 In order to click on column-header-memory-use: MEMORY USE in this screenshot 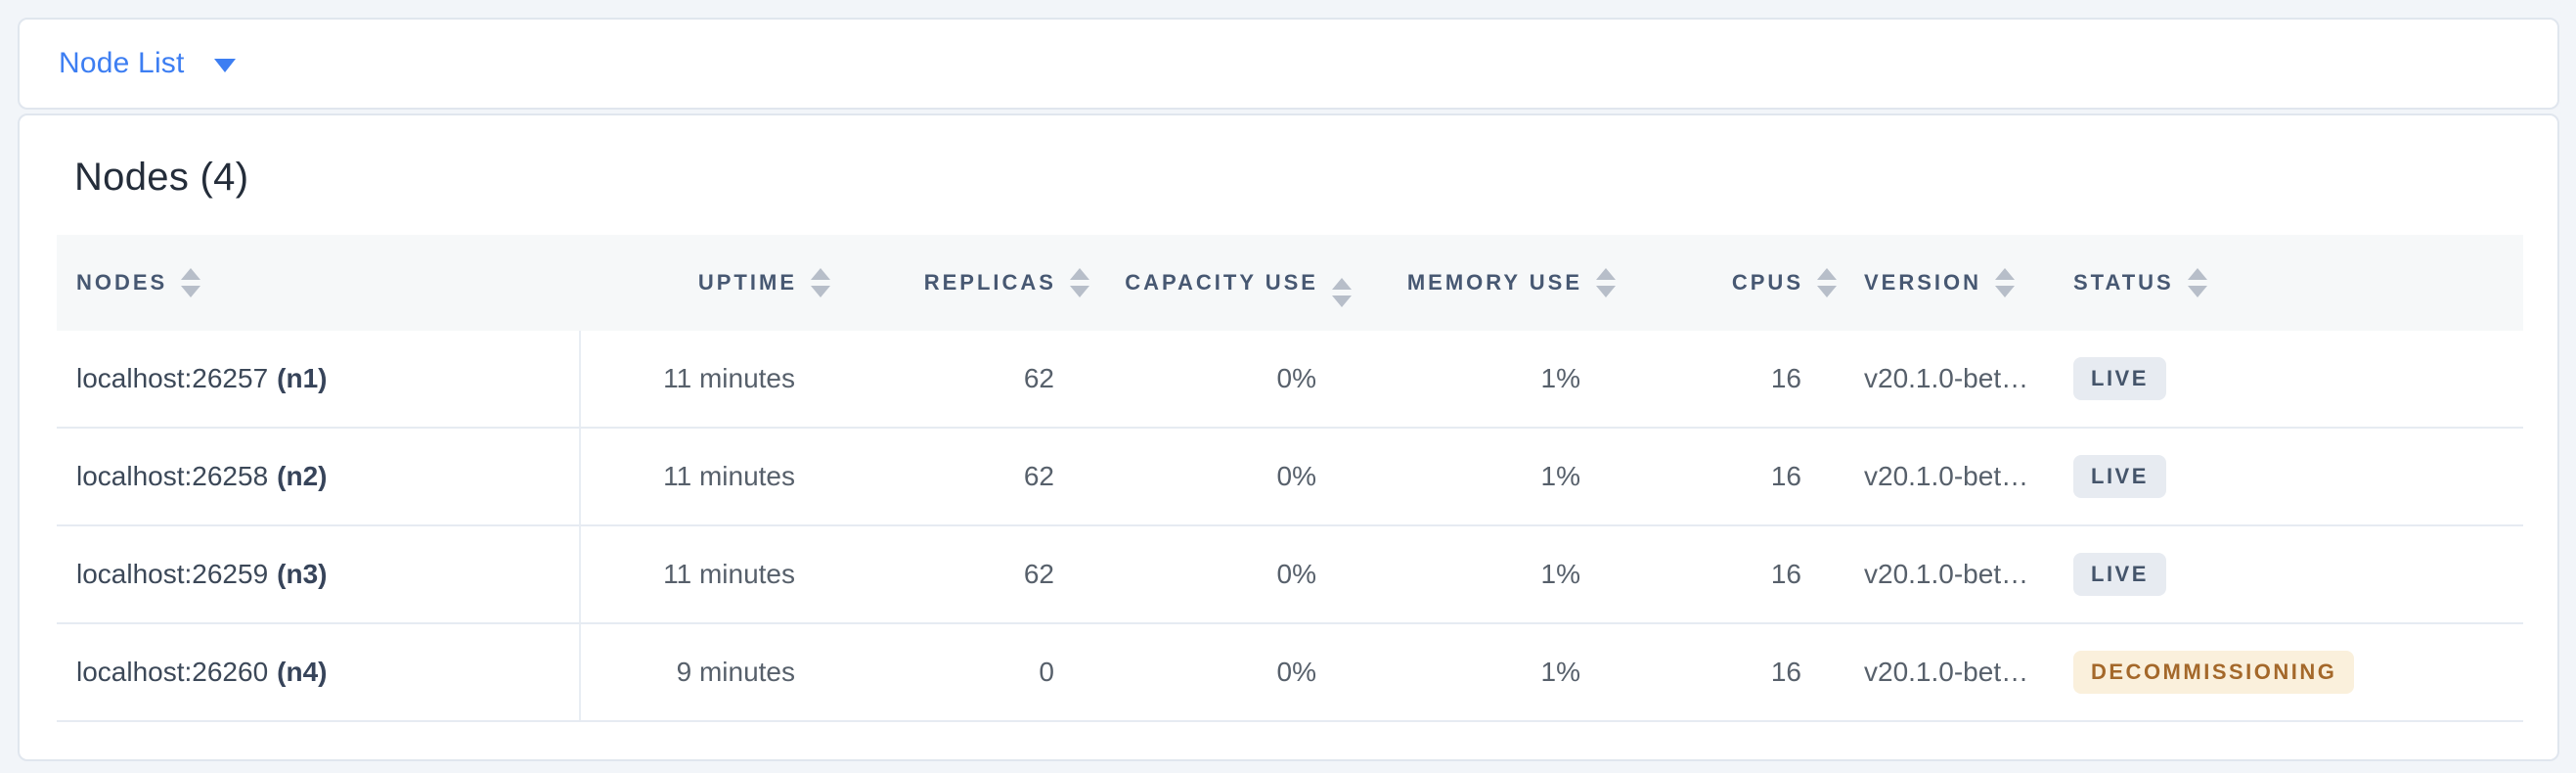, I will do `click(1497, 283)`.